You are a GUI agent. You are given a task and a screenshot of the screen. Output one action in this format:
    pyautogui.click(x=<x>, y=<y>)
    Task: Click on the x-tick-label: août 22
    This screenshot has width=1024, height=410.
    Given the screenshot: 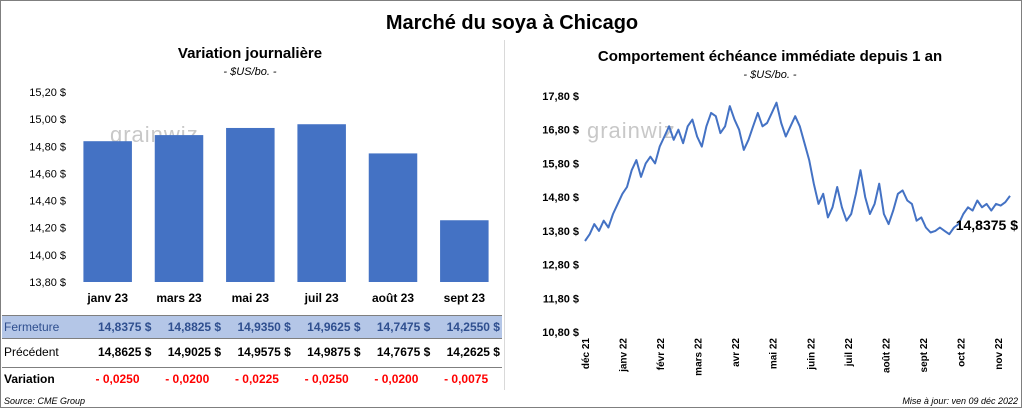 What is the action you would take?
    pyautogui.click(x=886, y=355)
    